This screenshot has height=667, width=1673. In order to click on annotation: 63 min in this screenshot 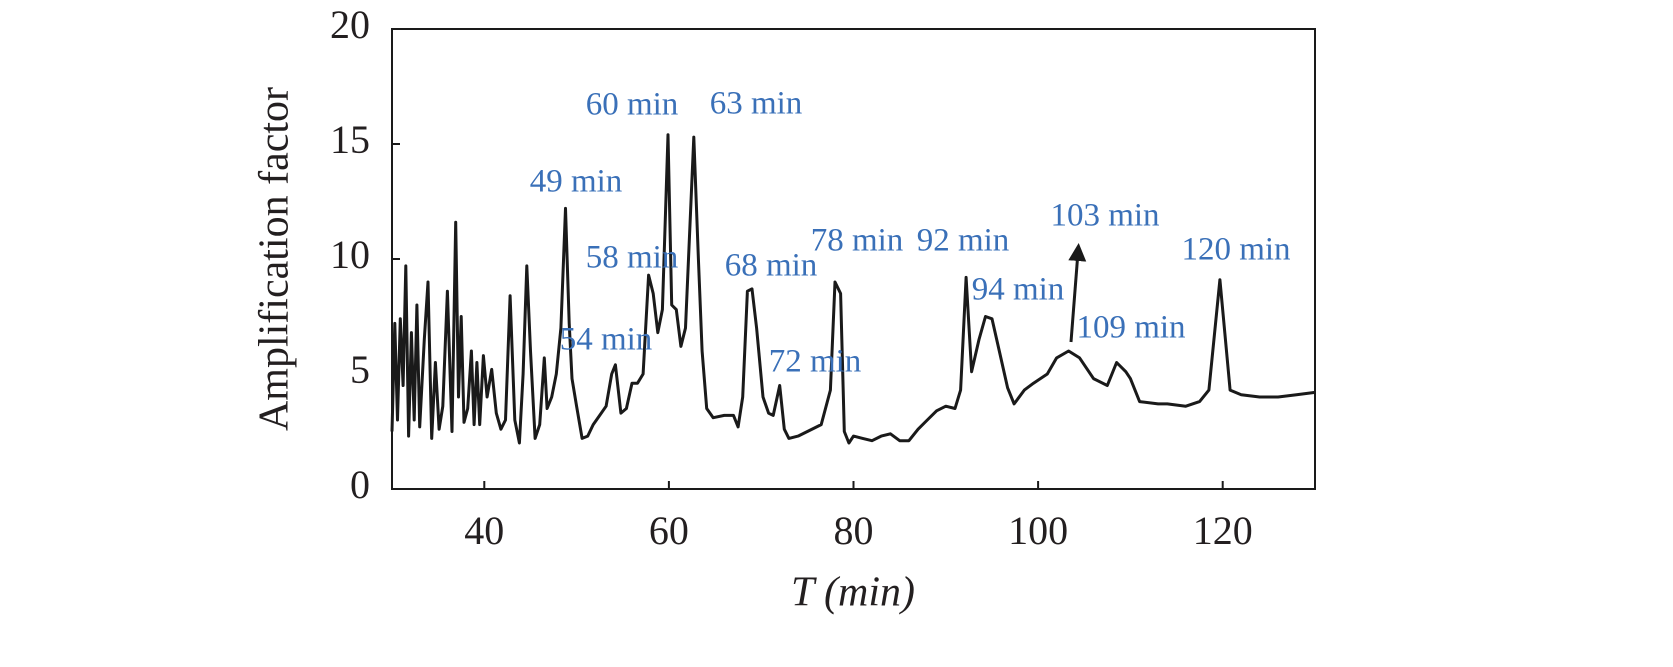, I will do `click(756, 104)`.